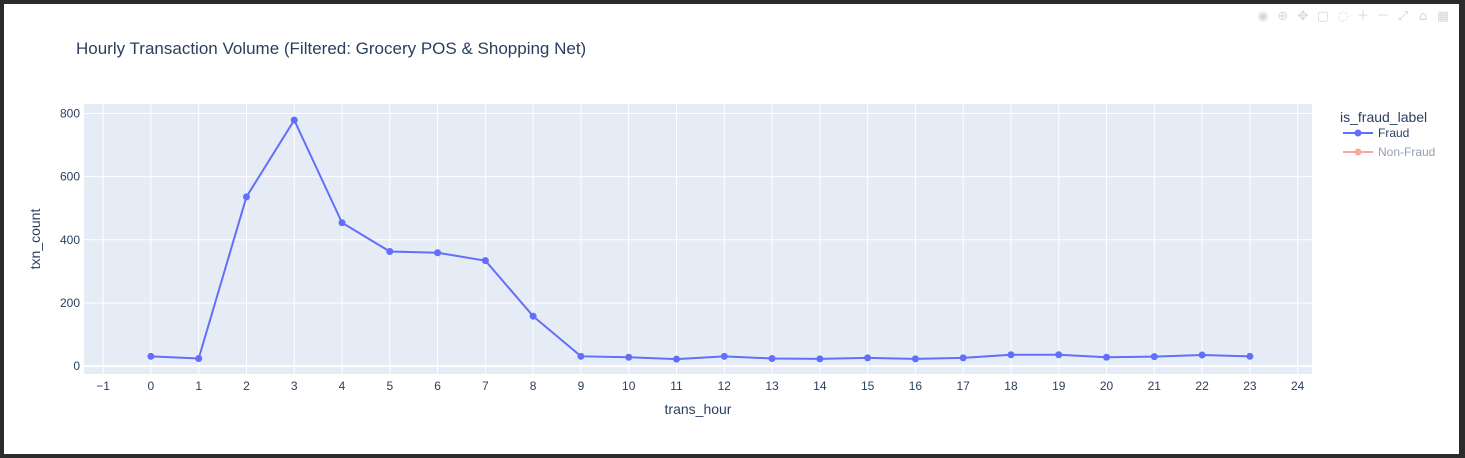 The height and width of the screenshot is (458, 1465). Describe the element at coordinates (294, 386) in the screenshot. I see `x-tick-label: 3` at that location.